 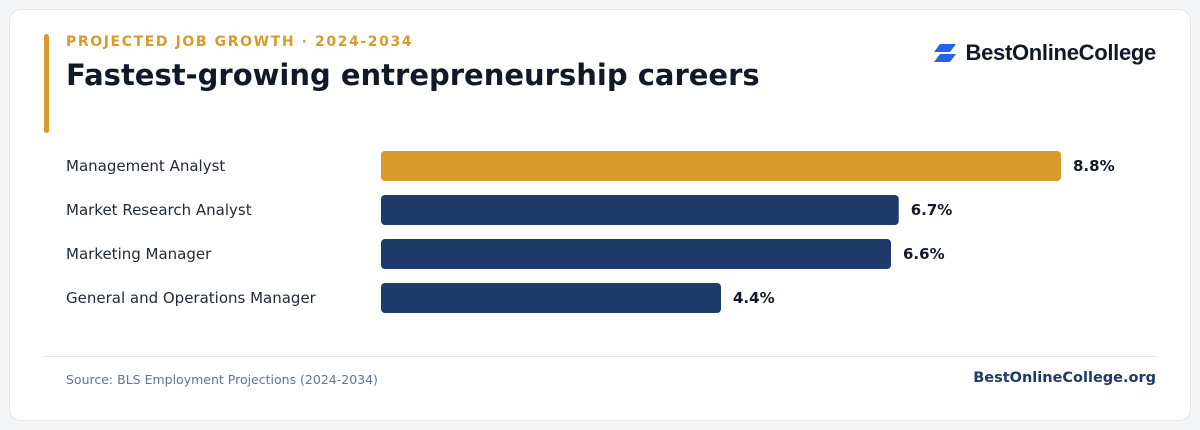 I want to click on chart-title: Fastest-growing entrepreneurship careers, so click(x=413, y=75).